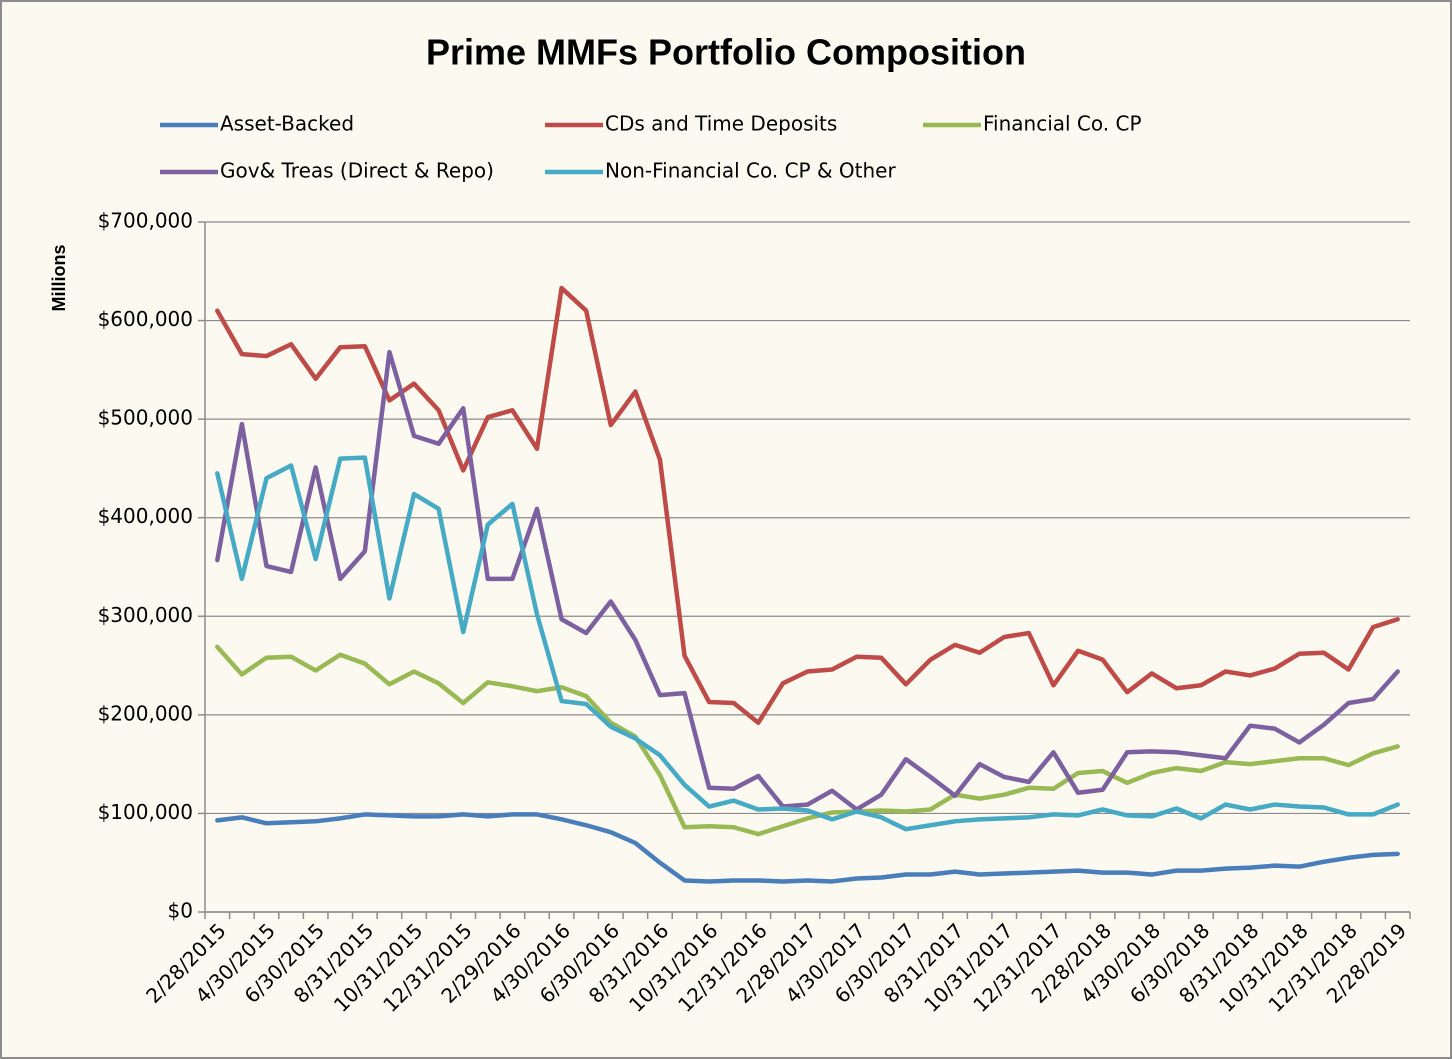 Image resolution: width=1452 pixels, height=1059 pixels. What do you see at coordinates (1062, 124) in the screenshot?
I see `legend-label: Financial Co. CP` at bounding box center [1062, 124].